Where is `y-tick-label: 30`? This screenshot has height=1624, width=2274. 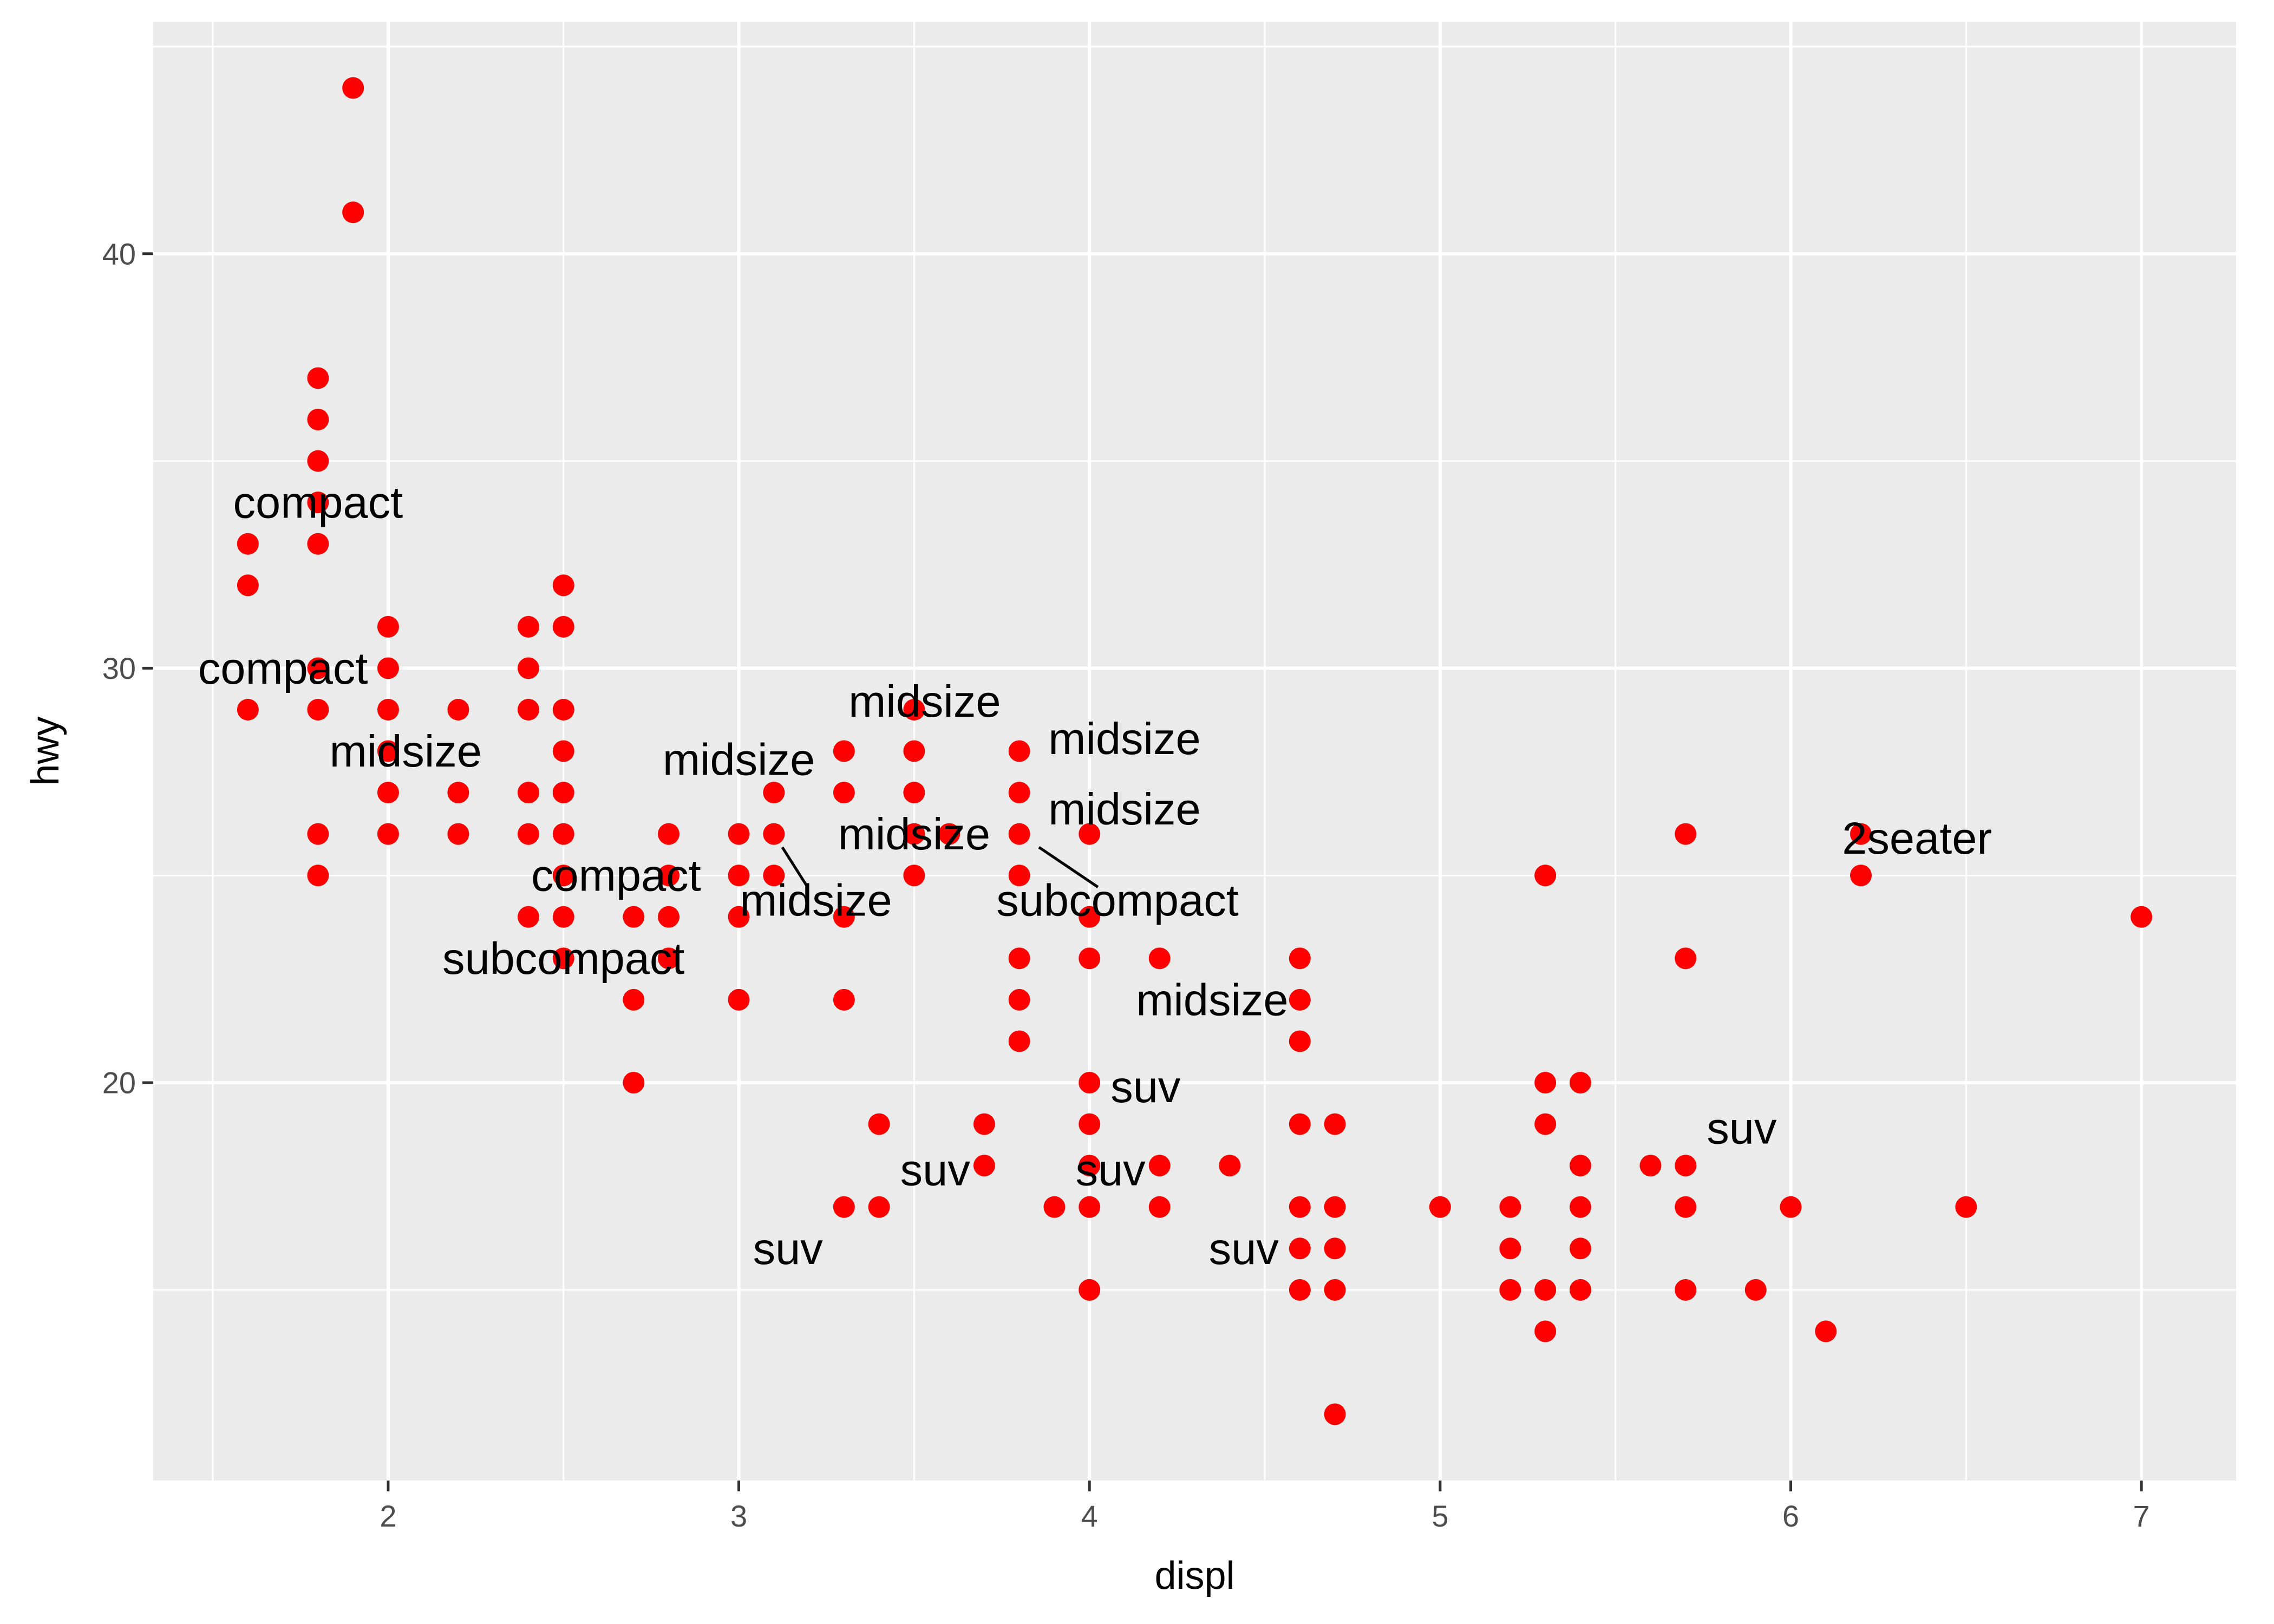 y-tick-label: 30 is located at coordinates (119, 668).